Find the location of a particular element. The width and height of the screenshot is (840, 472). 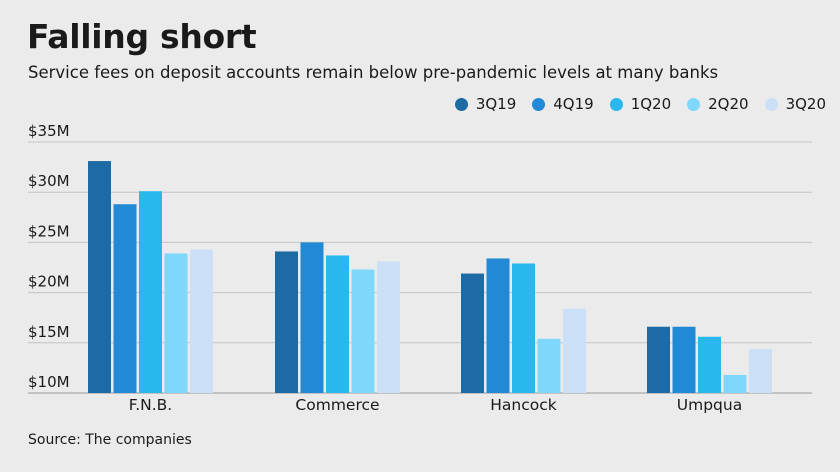

legend-label: 1Q20 is located at coordinates (651, 104).